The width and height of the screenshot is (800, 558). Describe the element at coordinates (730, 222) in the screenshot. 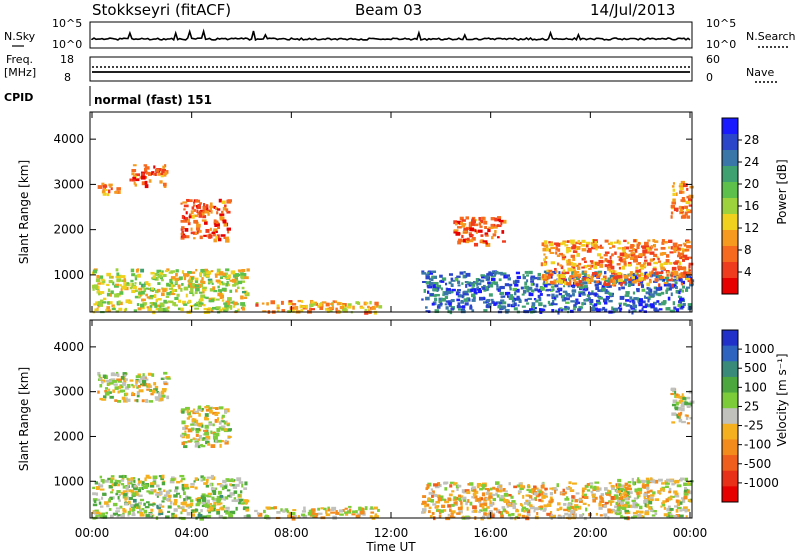

I see `colorbar-swatch` at that location.